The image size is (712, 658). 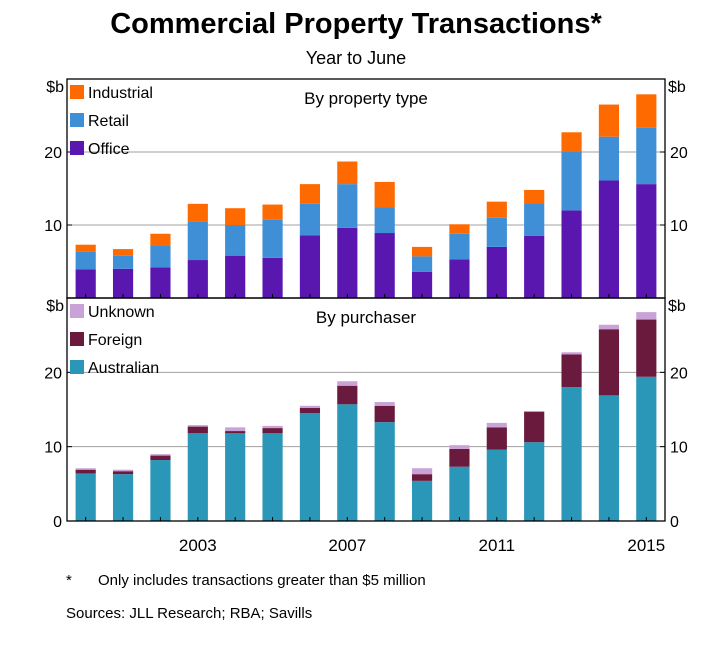 I want to click on legend-label: Unknown, so click(x=121, y=312).